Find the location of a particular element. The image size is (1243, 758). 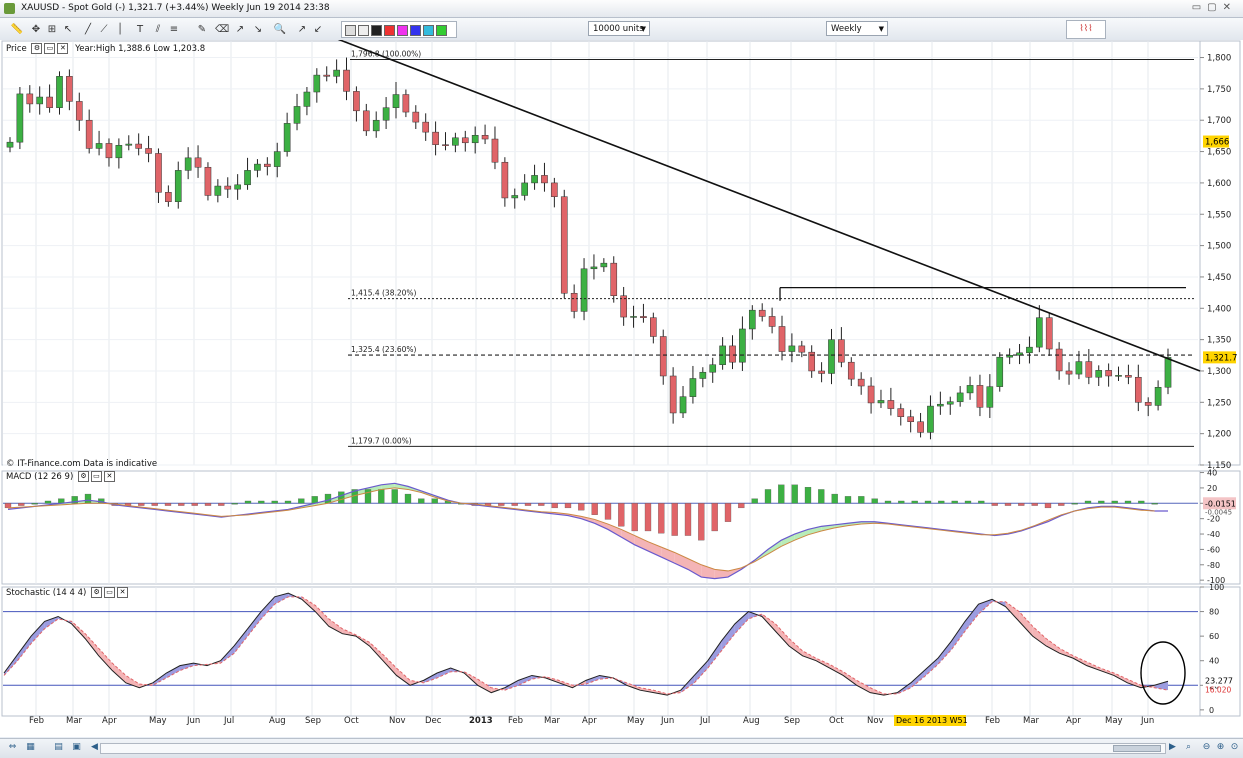

crosshair-icon: ✥ is located at coordinates (36, 29).